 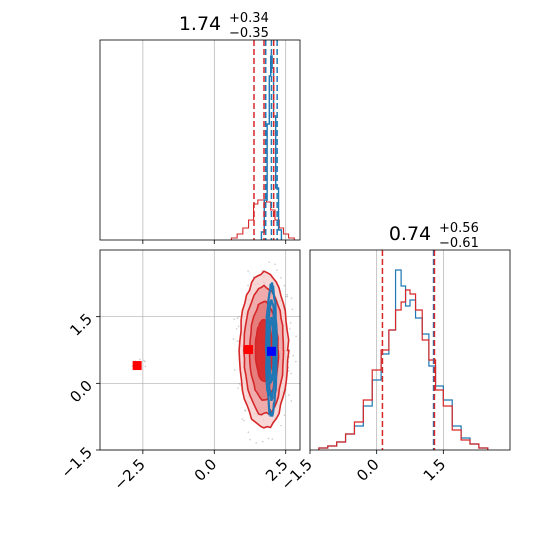 I want to click on marginal-1-histograms, so click(x=262, y=147).